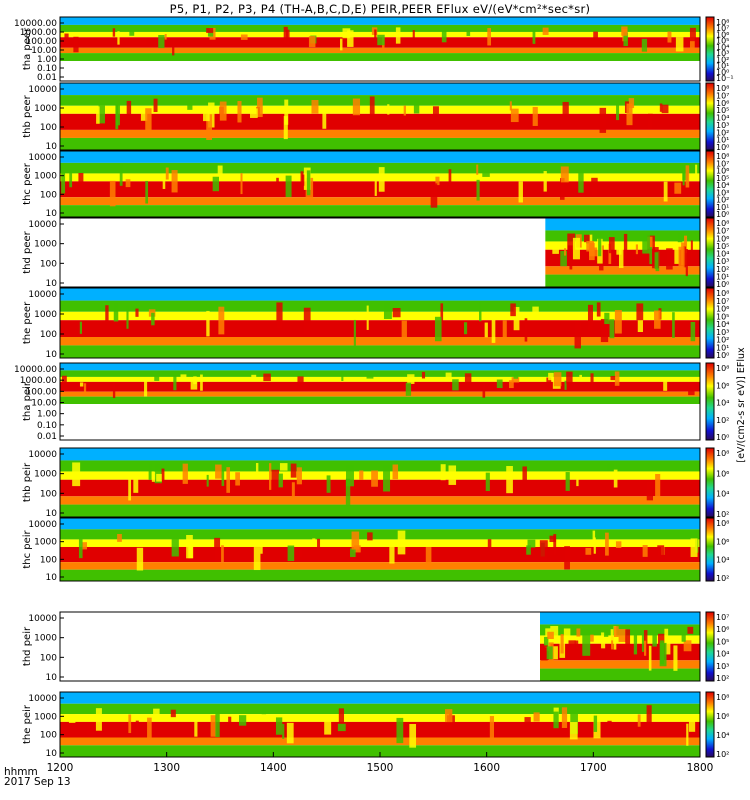 The image size is (750, 800). I want to click on xtick-label: 1600, so click(486, 768).